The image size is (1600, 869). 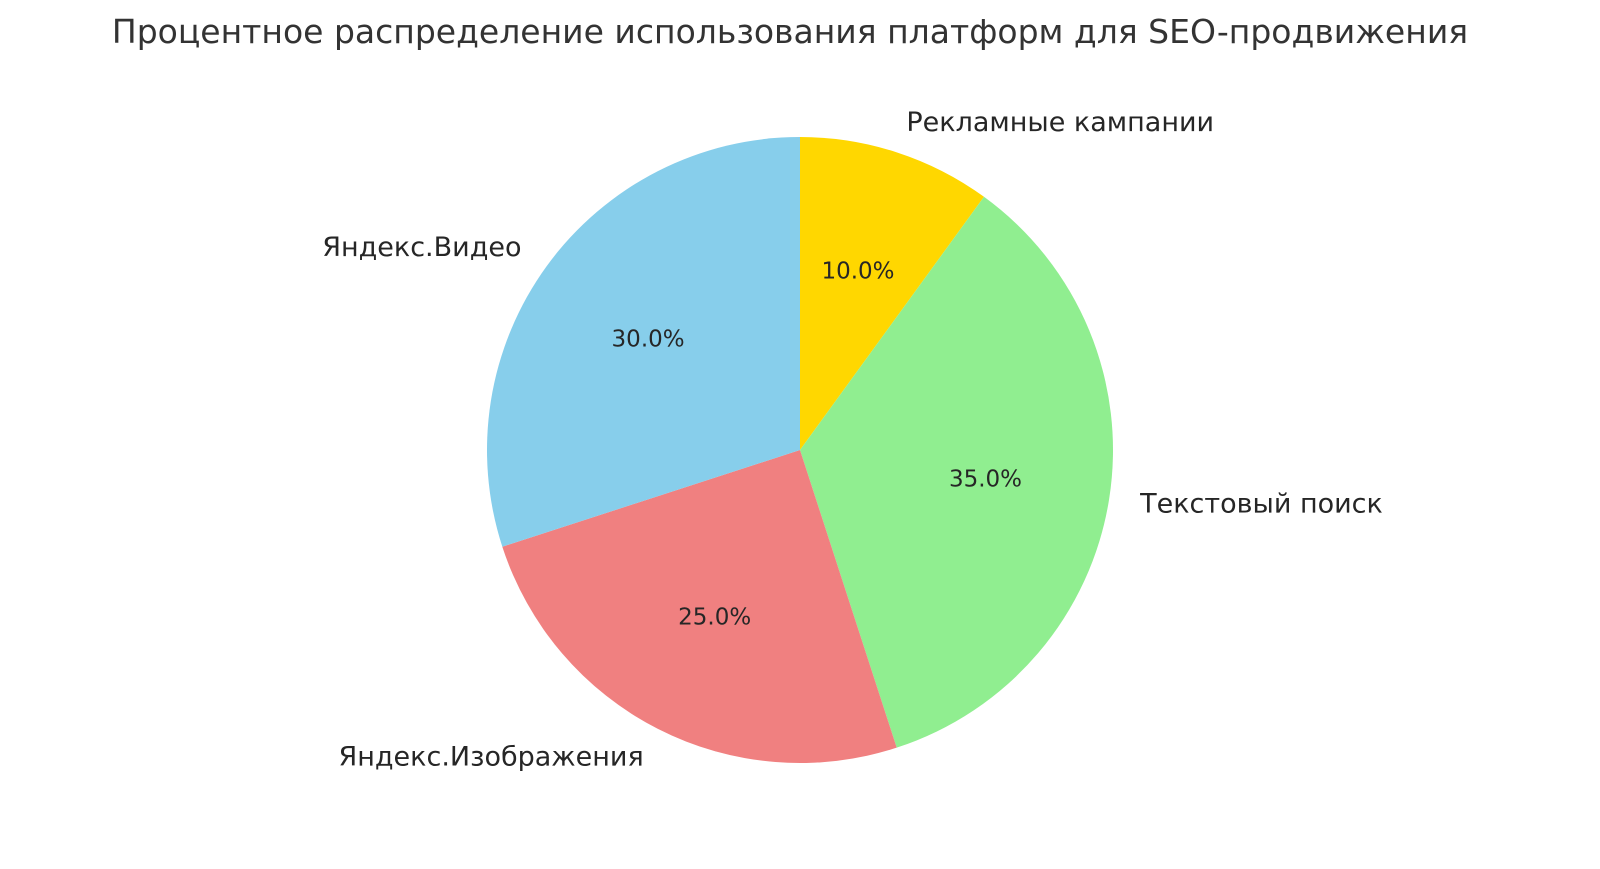 I want to click on pie-slice-label-3: Яндекс.Видео, so click(x=421, y=247).